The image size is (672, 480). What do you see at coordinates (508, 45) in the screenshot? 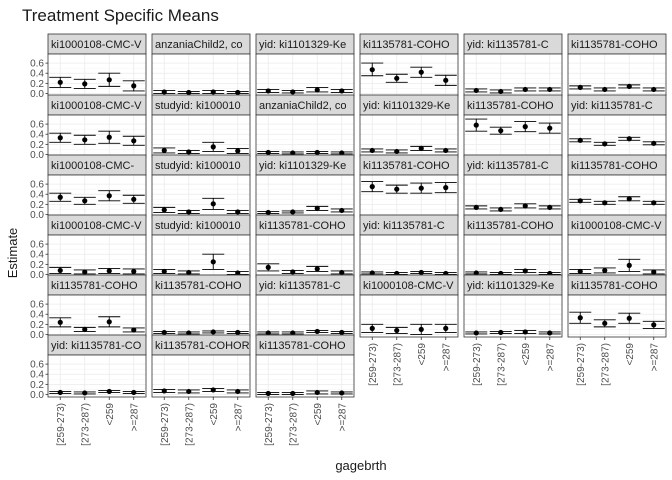
I see `facet-strip-label: yid: ki1135781-C` at bounding box center [508, 45].